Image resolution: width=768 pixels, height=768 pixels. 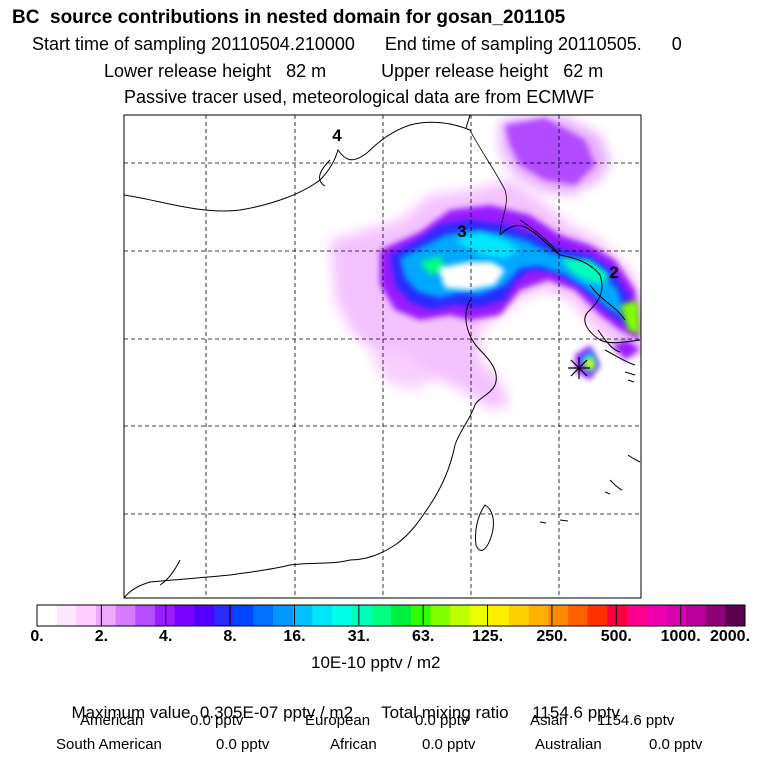 I want to click on colorbar-tick-label: 31., so click(x=358, y=636).